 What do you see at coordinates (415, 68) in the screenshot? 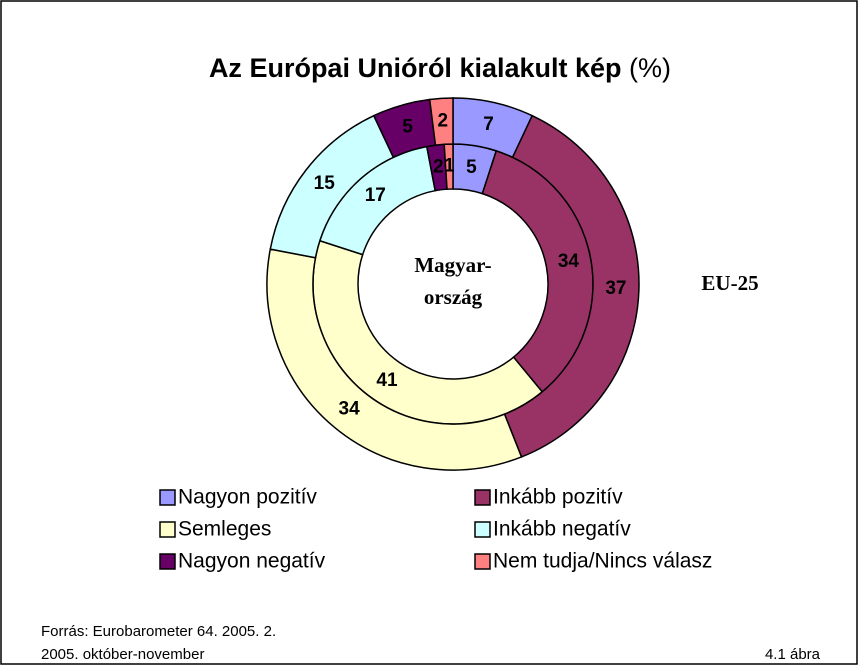
I see `title-main: Az Európai Unióról kialakult kép` at bounding box center [415, 68].